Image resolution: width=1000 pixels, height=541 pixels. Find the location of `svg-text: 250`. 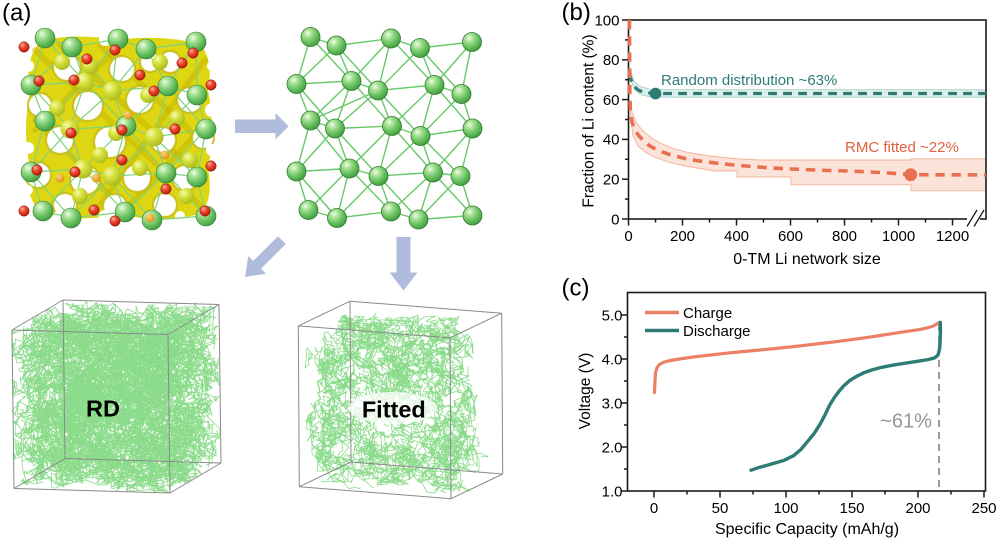

svg-text: 250 is located at coordinates (983, 508).